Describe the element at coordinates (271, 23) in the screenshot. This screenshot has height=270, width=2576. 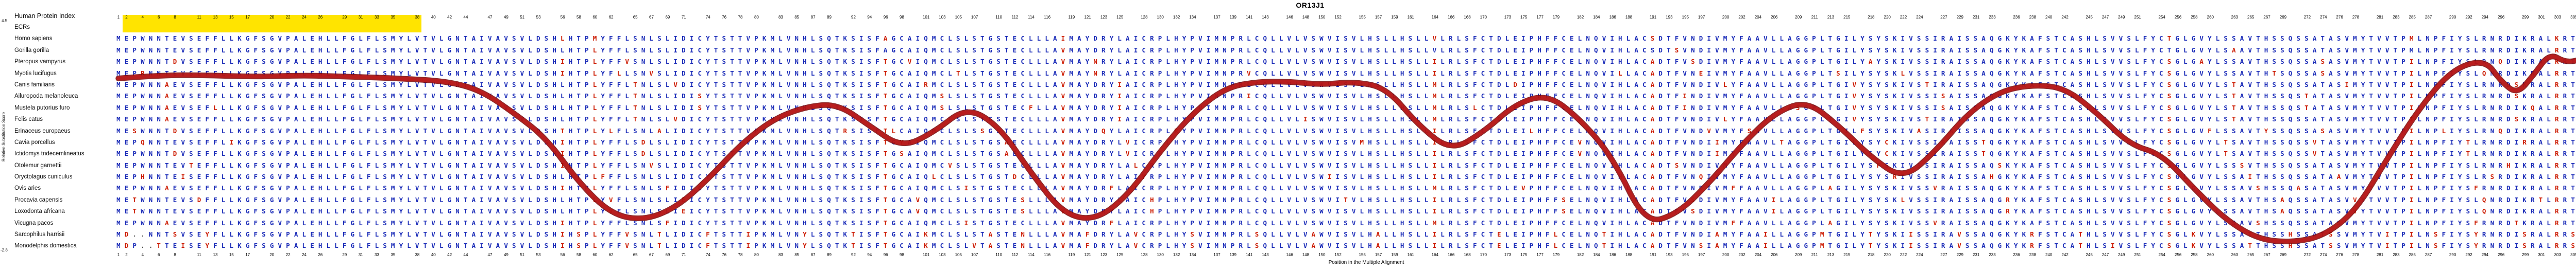
I see `ecr-region` at that location.